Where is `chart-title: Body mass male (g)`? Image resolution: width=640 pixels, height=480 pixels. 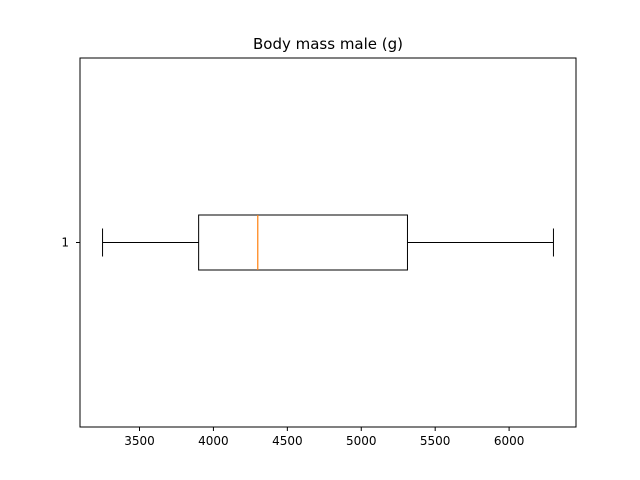 chart-title: Body mass male (g) is located at coordinates (328, 44).